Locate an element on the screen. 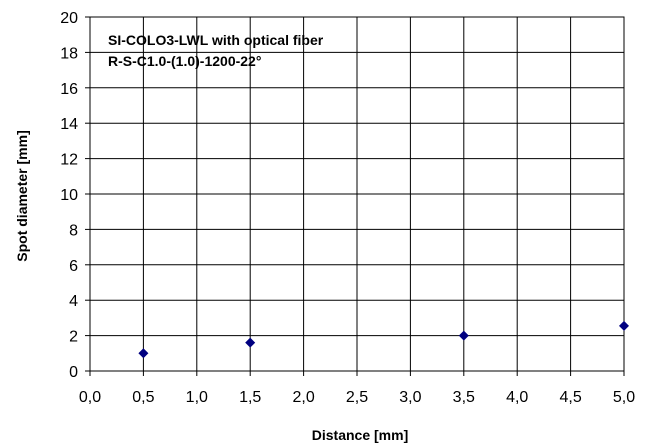 The height and width of the screenshot is (446, 654). x-tick-label: 4,0 is located at coordinates (517, 397).